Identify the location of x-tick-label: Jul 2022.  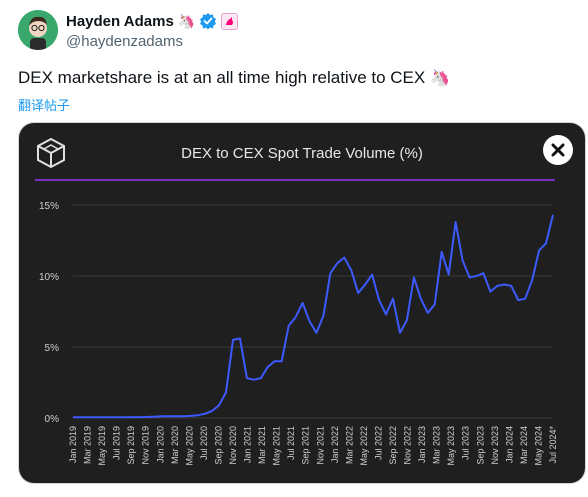
(378, 443).